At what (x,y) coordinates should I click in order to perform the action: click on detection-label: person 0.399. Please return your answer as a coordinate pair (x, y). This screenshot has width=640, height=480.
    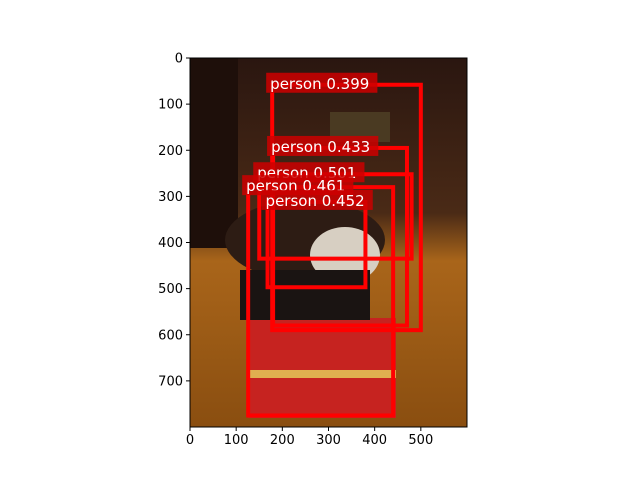
    Looking at the image, I should click on (319, 84).